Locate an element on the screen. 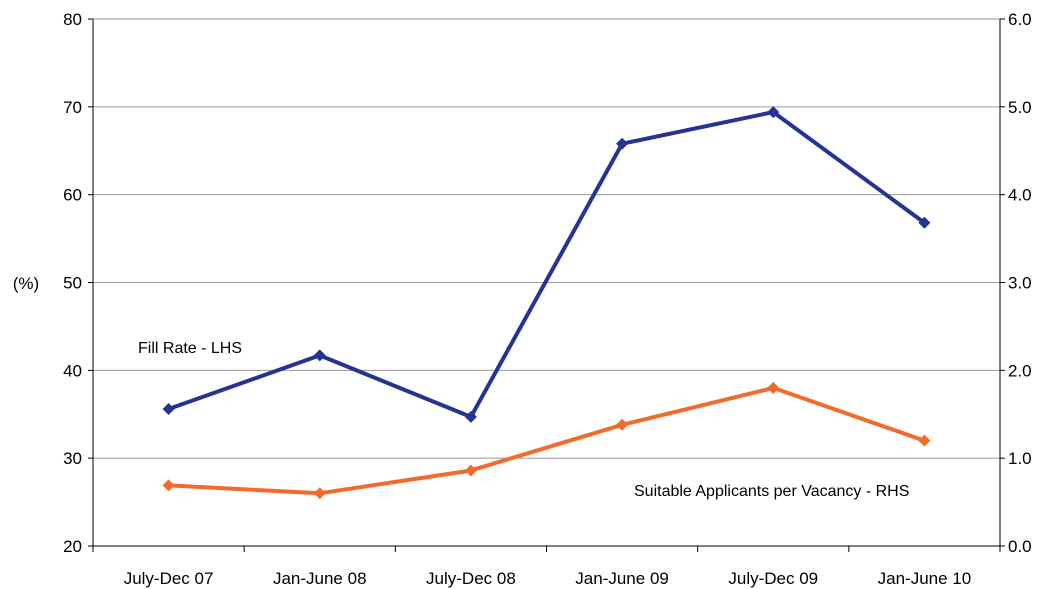 The height and width of the screenshot is (589, 1054). left-tick-label: 20 is located at coordinates (72, 546).